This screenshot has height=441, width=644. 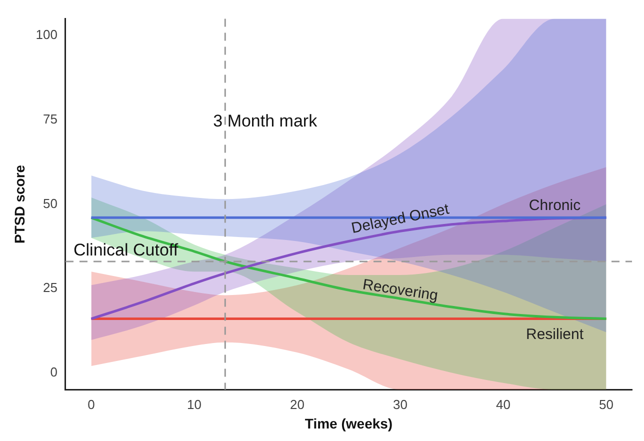 I want to click on series-label: Resilient, so click(x=555, y=334).